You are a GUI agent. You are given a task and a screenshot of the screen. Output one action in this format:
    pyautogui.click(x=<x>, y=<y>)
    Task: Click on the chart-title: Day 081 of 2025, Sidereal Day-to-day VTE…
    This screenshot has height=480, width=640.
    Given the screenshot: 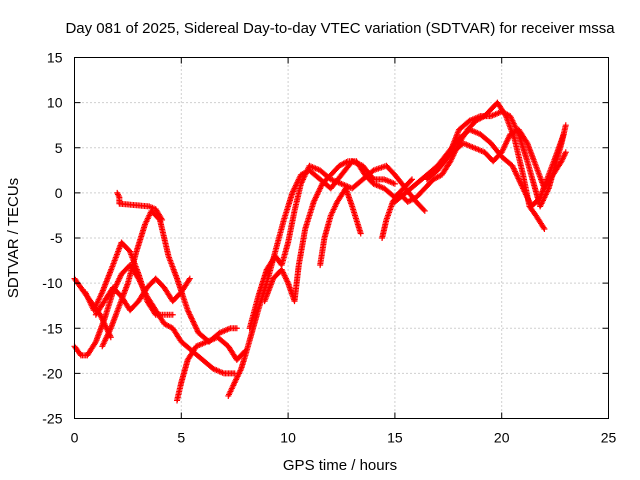 What is the action you would take?
    pyautogui.click(x=340, y=28)
    